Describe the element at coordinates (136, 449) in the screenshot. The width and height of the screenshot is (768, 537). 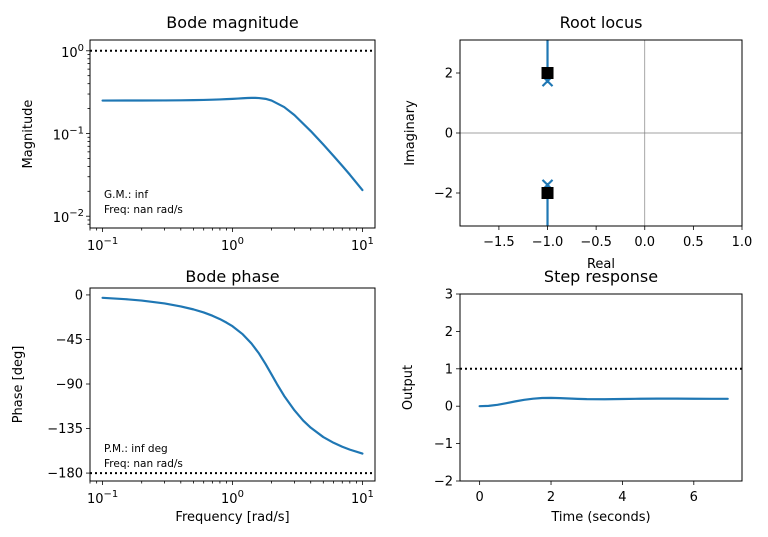
I see `bode-phase-annotation: P.M.: inf deg` at that location.